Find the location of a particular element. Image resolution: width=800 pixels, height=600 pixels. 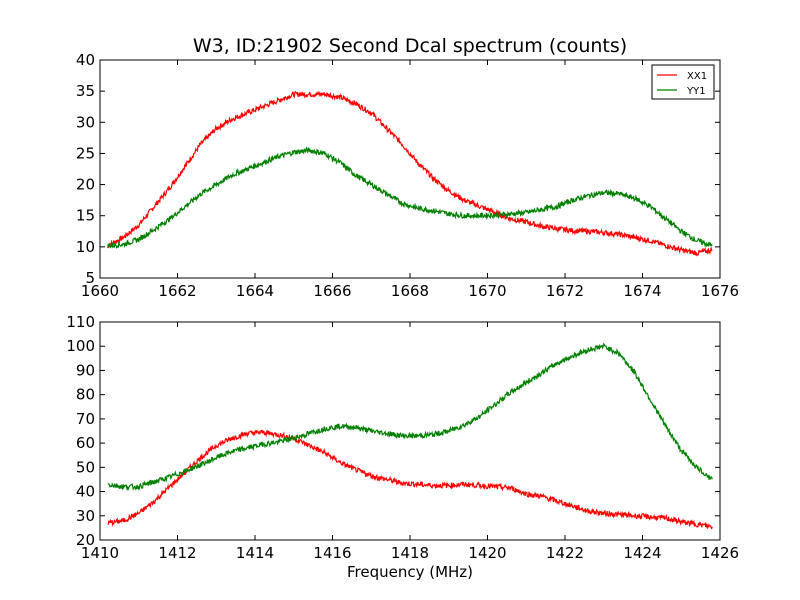

x-tick-label: 1424 is located at coordinates (642, 553).